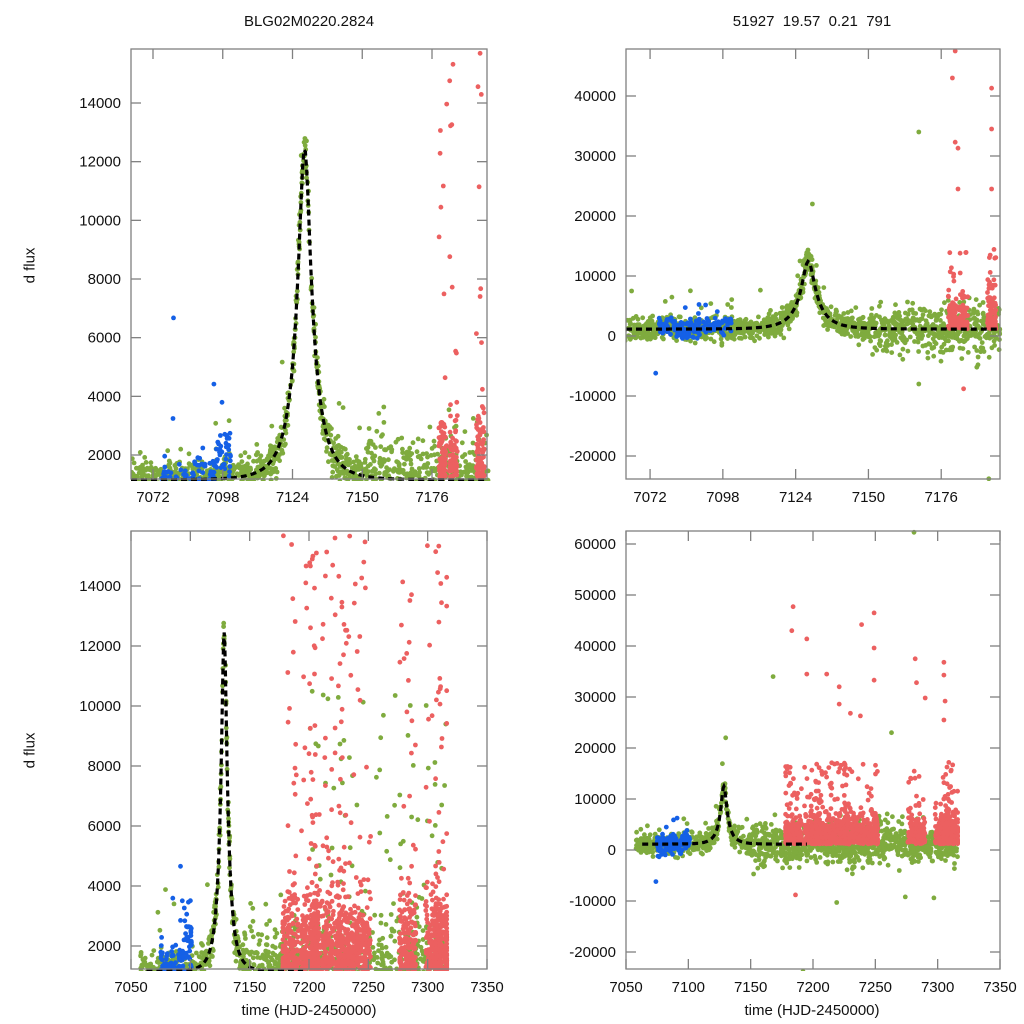 Image resolution: width=1024 pixels, height=1024 pixels. I want to click on y-tick-label: 6000, so click(104, 338).